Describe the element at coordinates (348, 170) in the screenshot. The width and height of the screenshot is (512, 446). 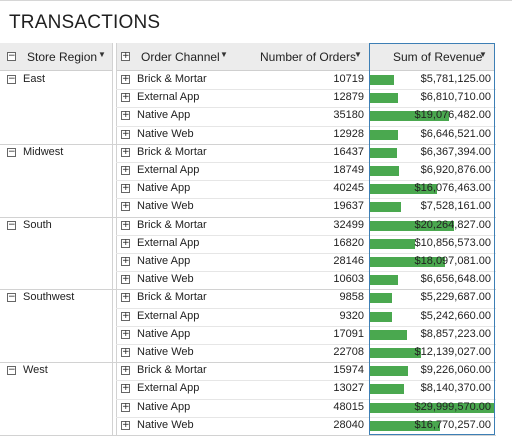
I see `number-of-orders-cell: 18749` at that location.